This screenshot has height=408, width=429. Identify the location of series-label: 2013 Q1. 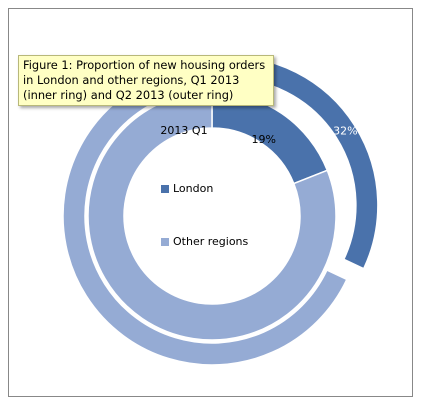
(183, 130).